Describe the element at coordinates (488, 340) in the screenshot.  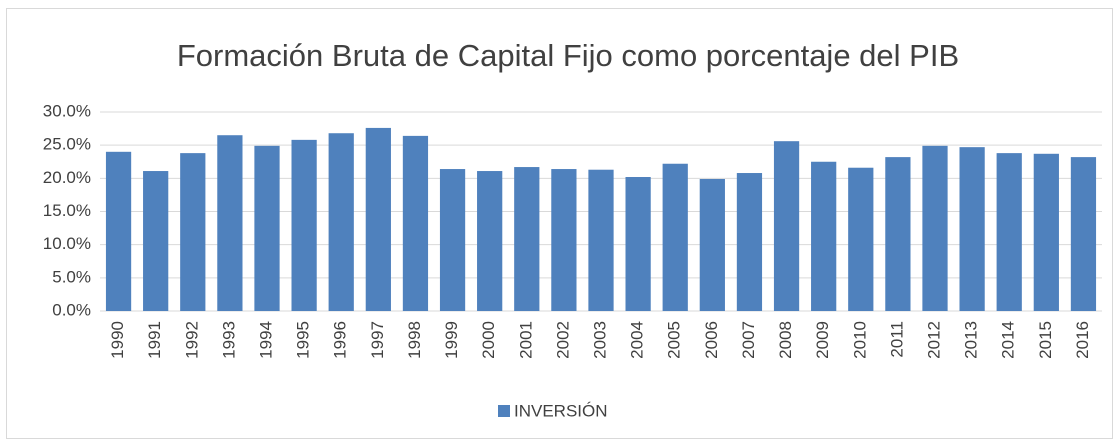
I see `x-tick-label: 2000` at that location.